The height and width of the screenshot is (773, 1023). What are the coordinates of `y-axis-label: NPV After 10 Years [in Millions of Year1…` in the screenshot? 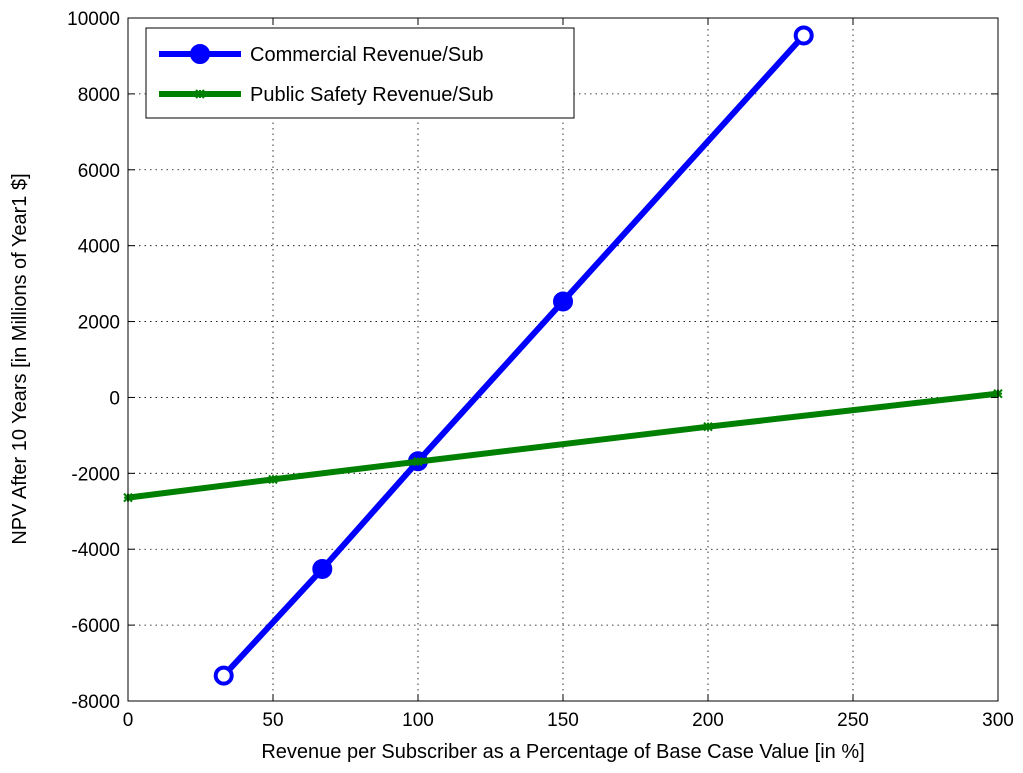 It's located at (20, 358).